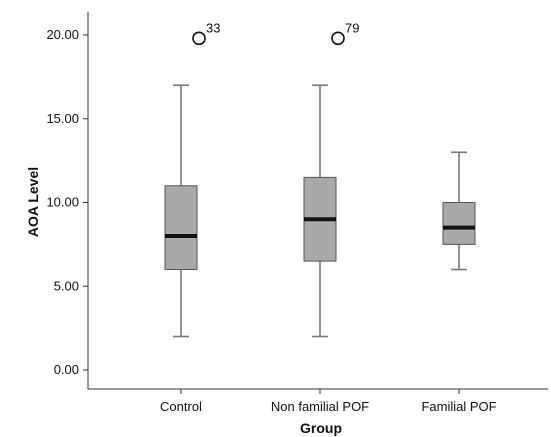 This screenshot has height=437, width=551. Describe the element at coordinates (321, 428) in the screenshot. I see `x-axis-title: Group` at that location.